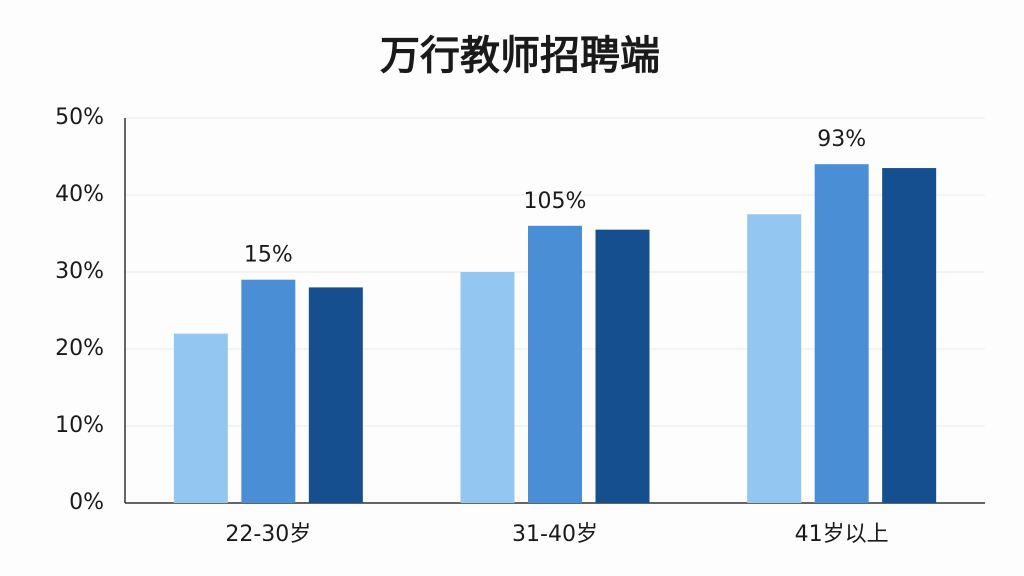 This screenshot has height=576, width=1024. I want to click on x-tick-label: 41岁以上, so click(842, 534).